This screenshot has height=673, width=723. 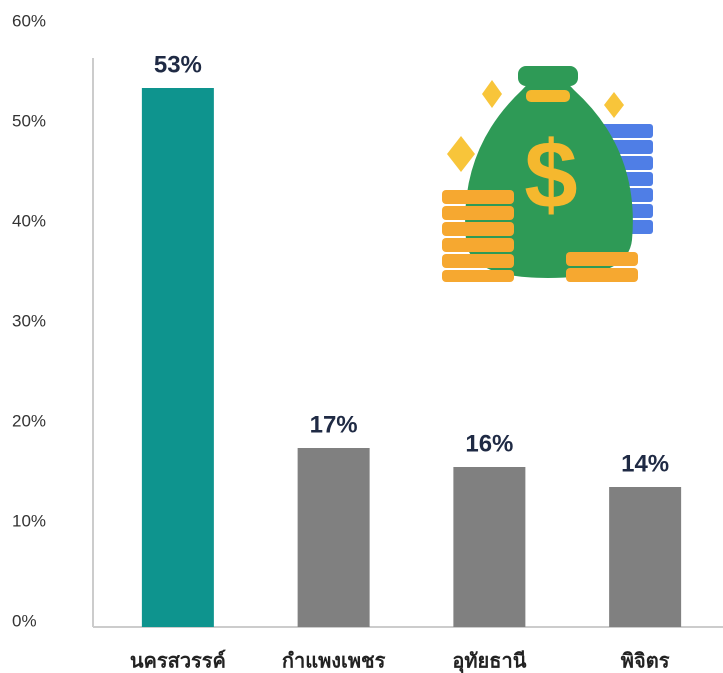 I want to click on value-label: 53%, so click(x=178, y=64).